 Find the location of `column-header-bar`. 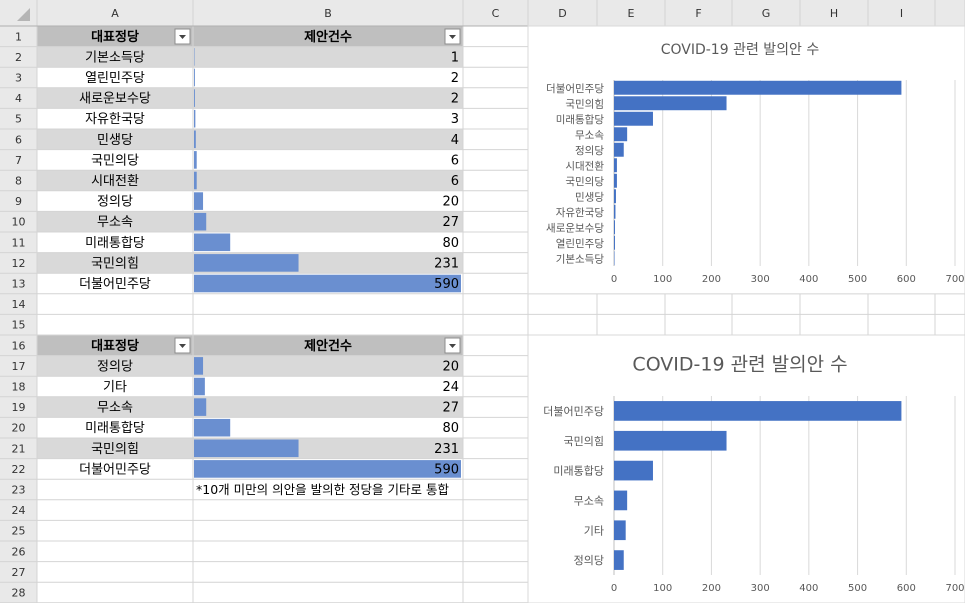

column-header-bar is located at coordinates (482, 13).